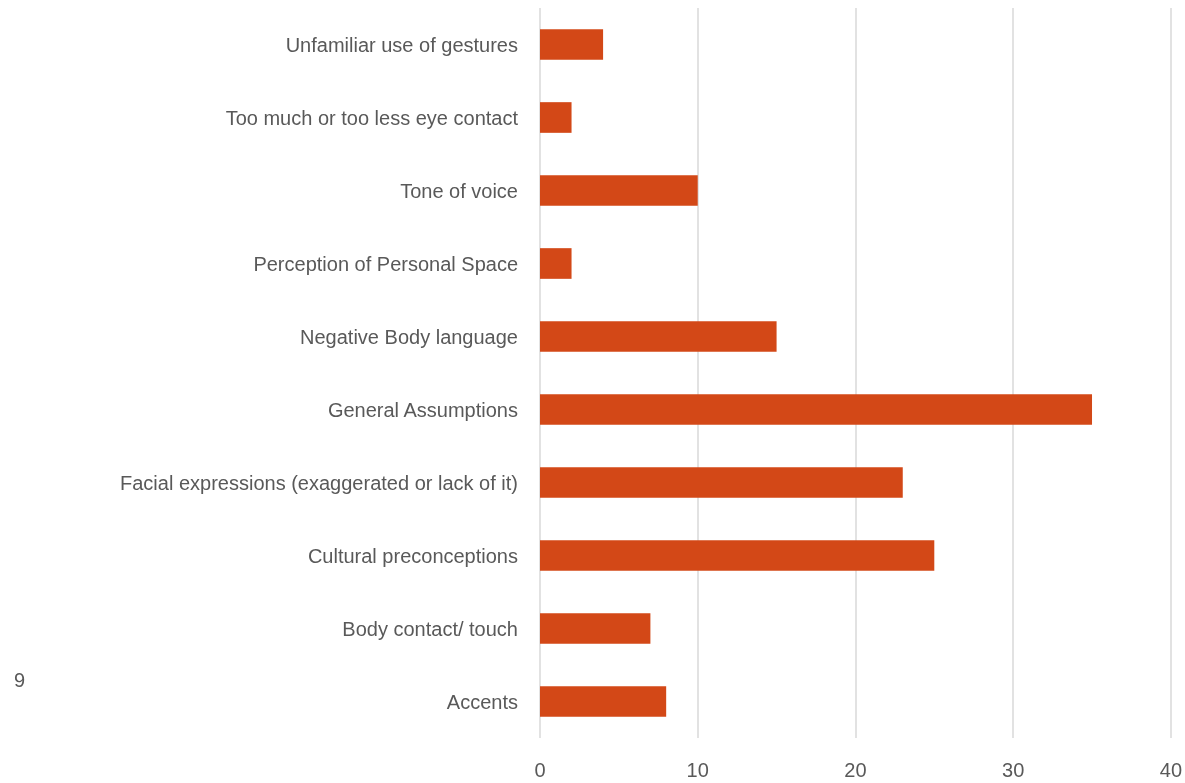 The height and width of the screenshot is (783, 1185). What do you see at coordinates (540, 770) in the screenshot?
I see `x-tick-label: 0` at bounding box center [540, 770].